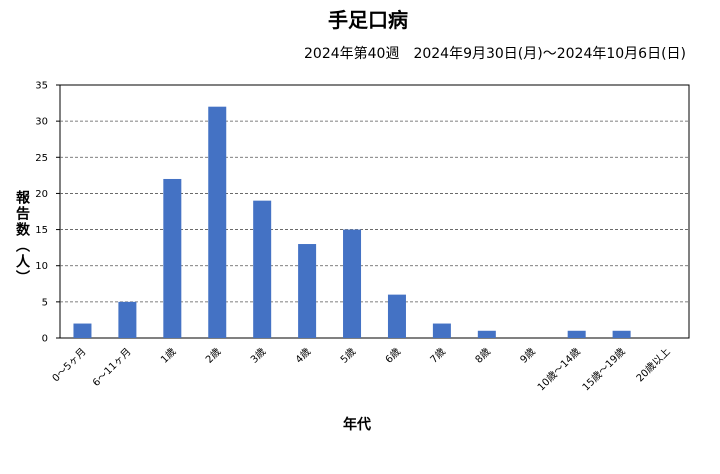  I want to click on y-tick-label: 10, so click(41, 266).